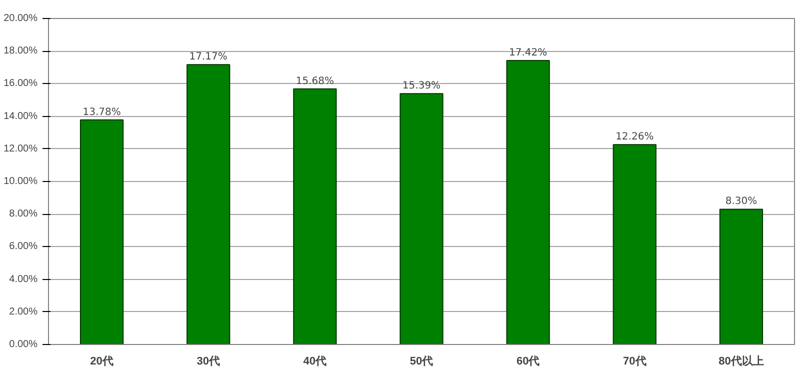  I want to click on y-tick-label: 12.00%, so click(21, 148).